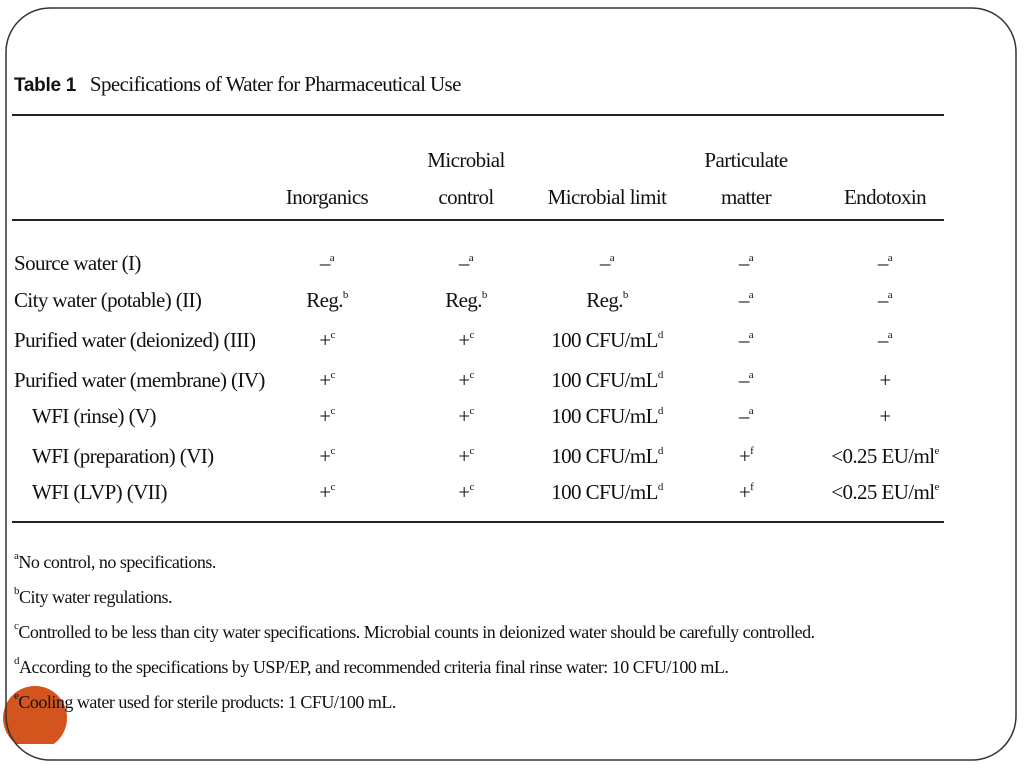 Image resolution: width=1024 pixels, height=768 pixels. What do you see at coordinates (478, 220) in the screenshot?
I see `header-rule` at bounding box center [478, 220].